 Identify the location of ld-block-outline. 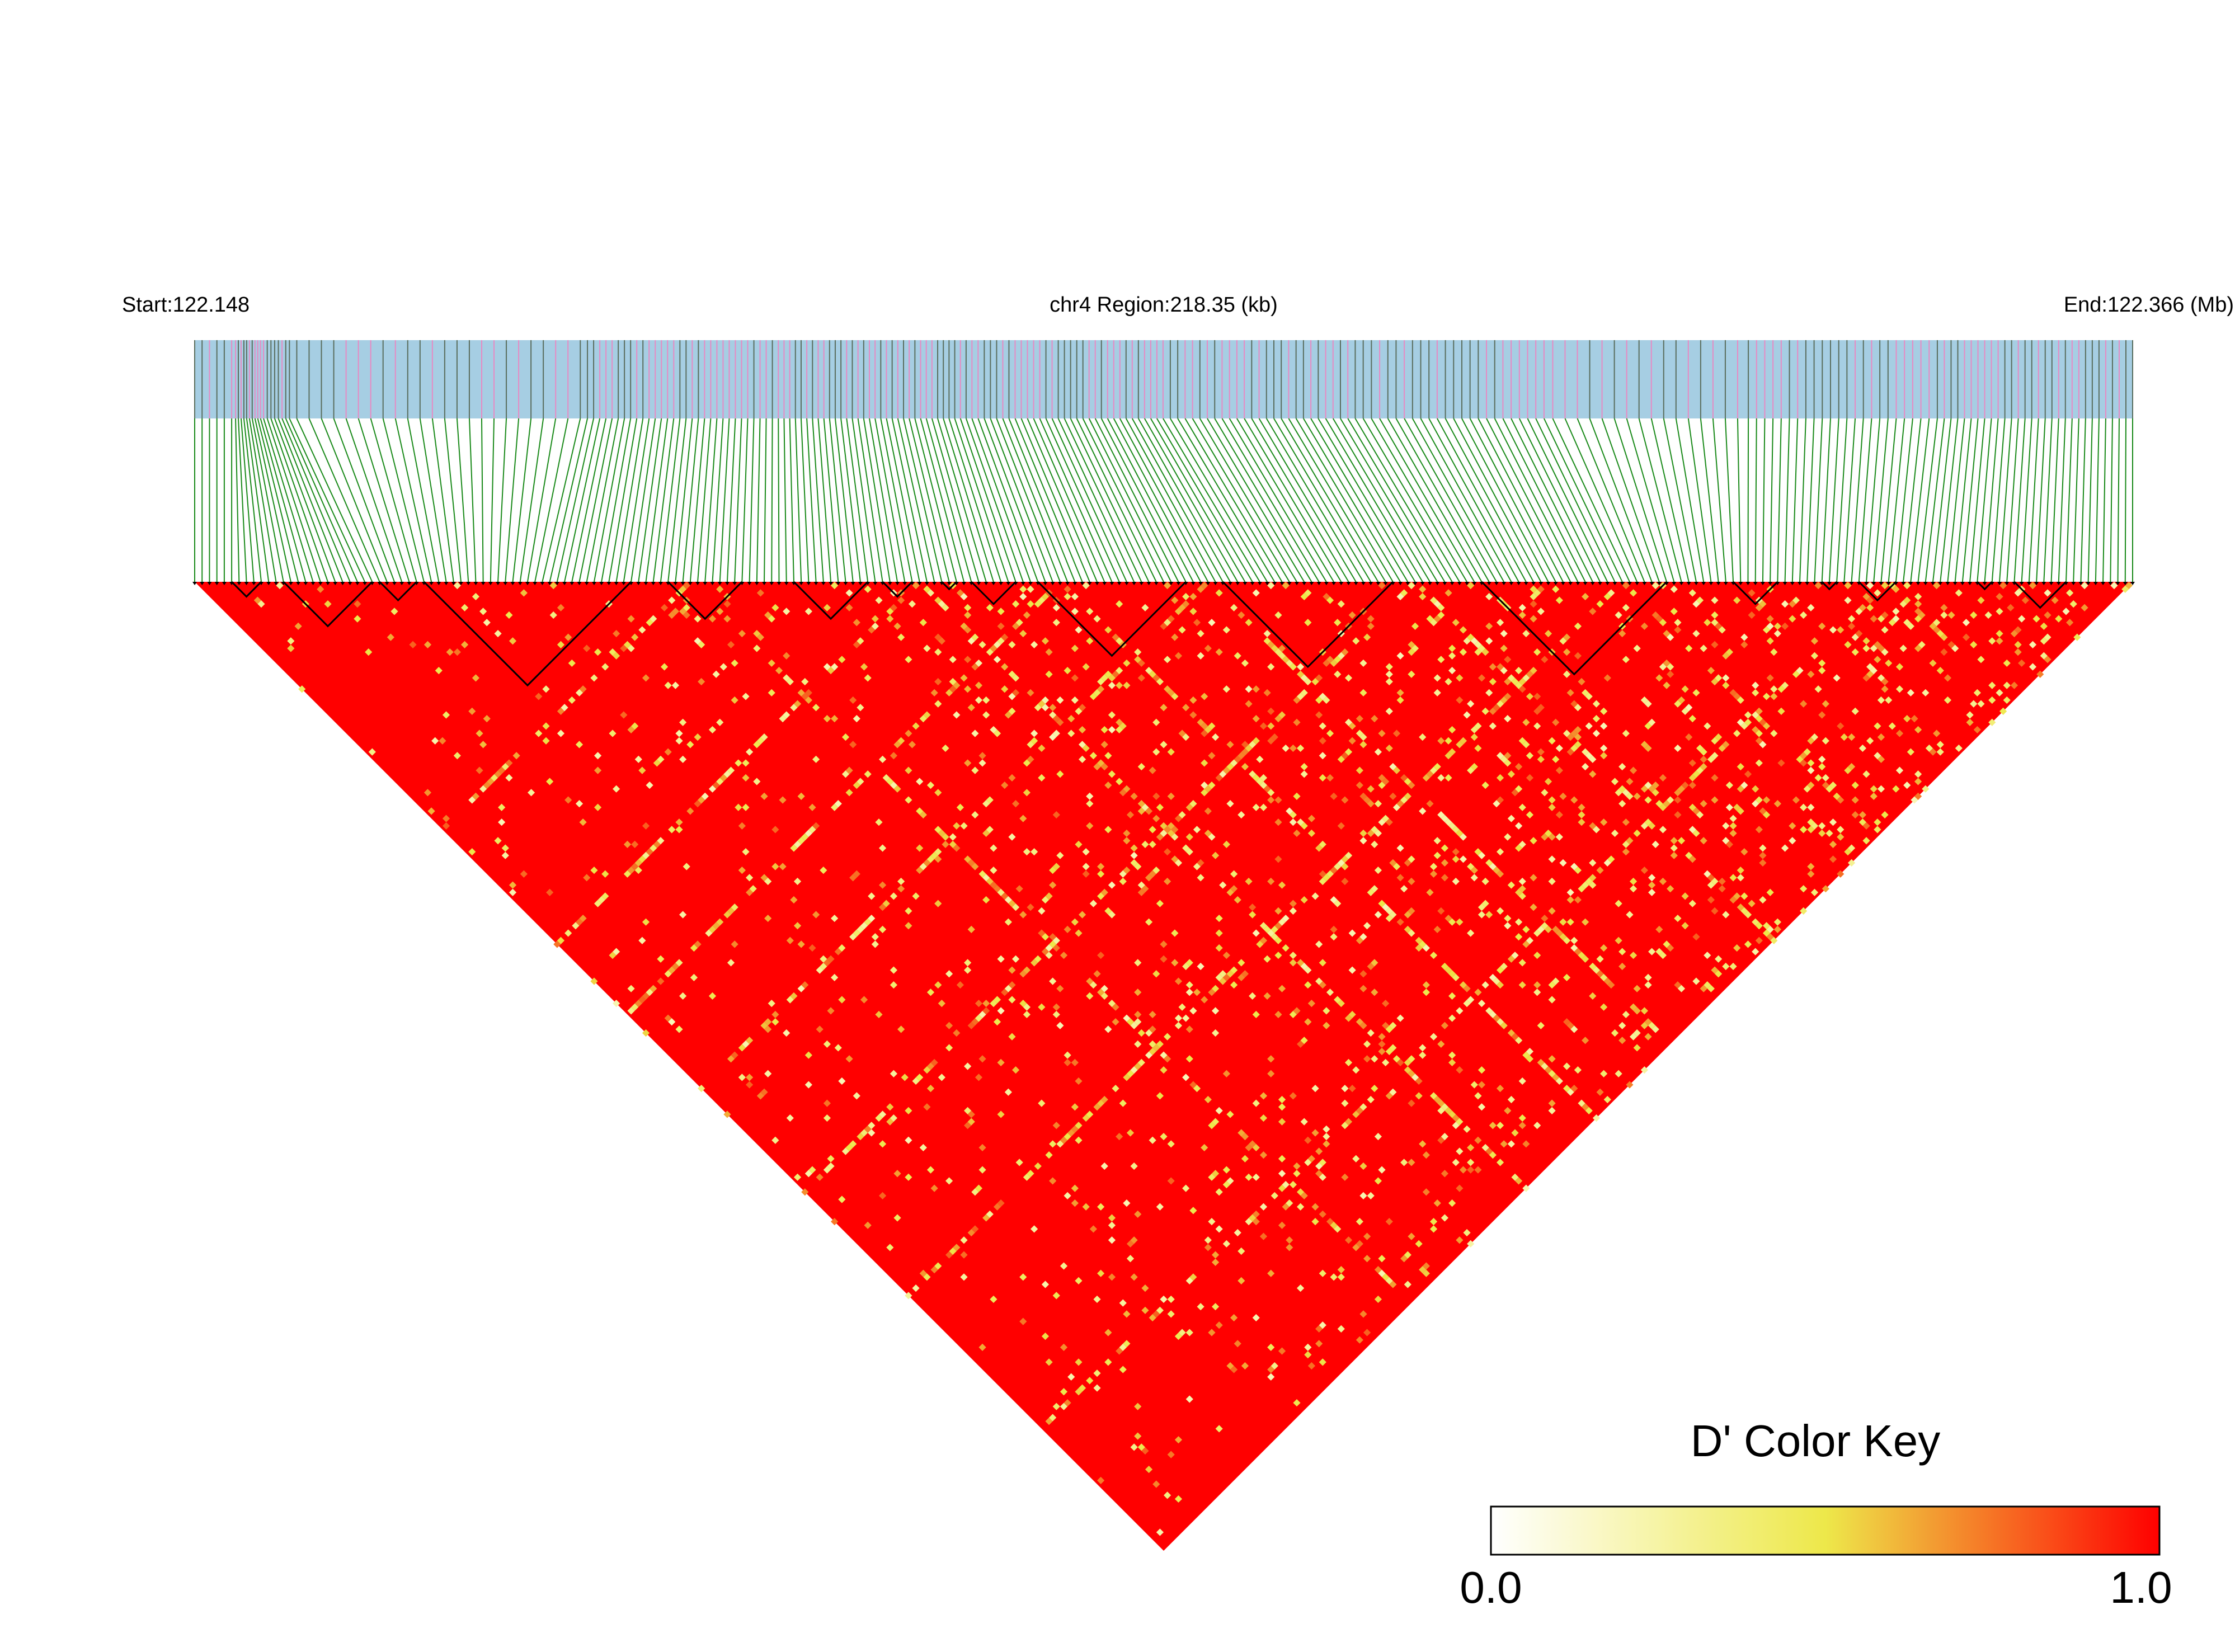
(246, 589).